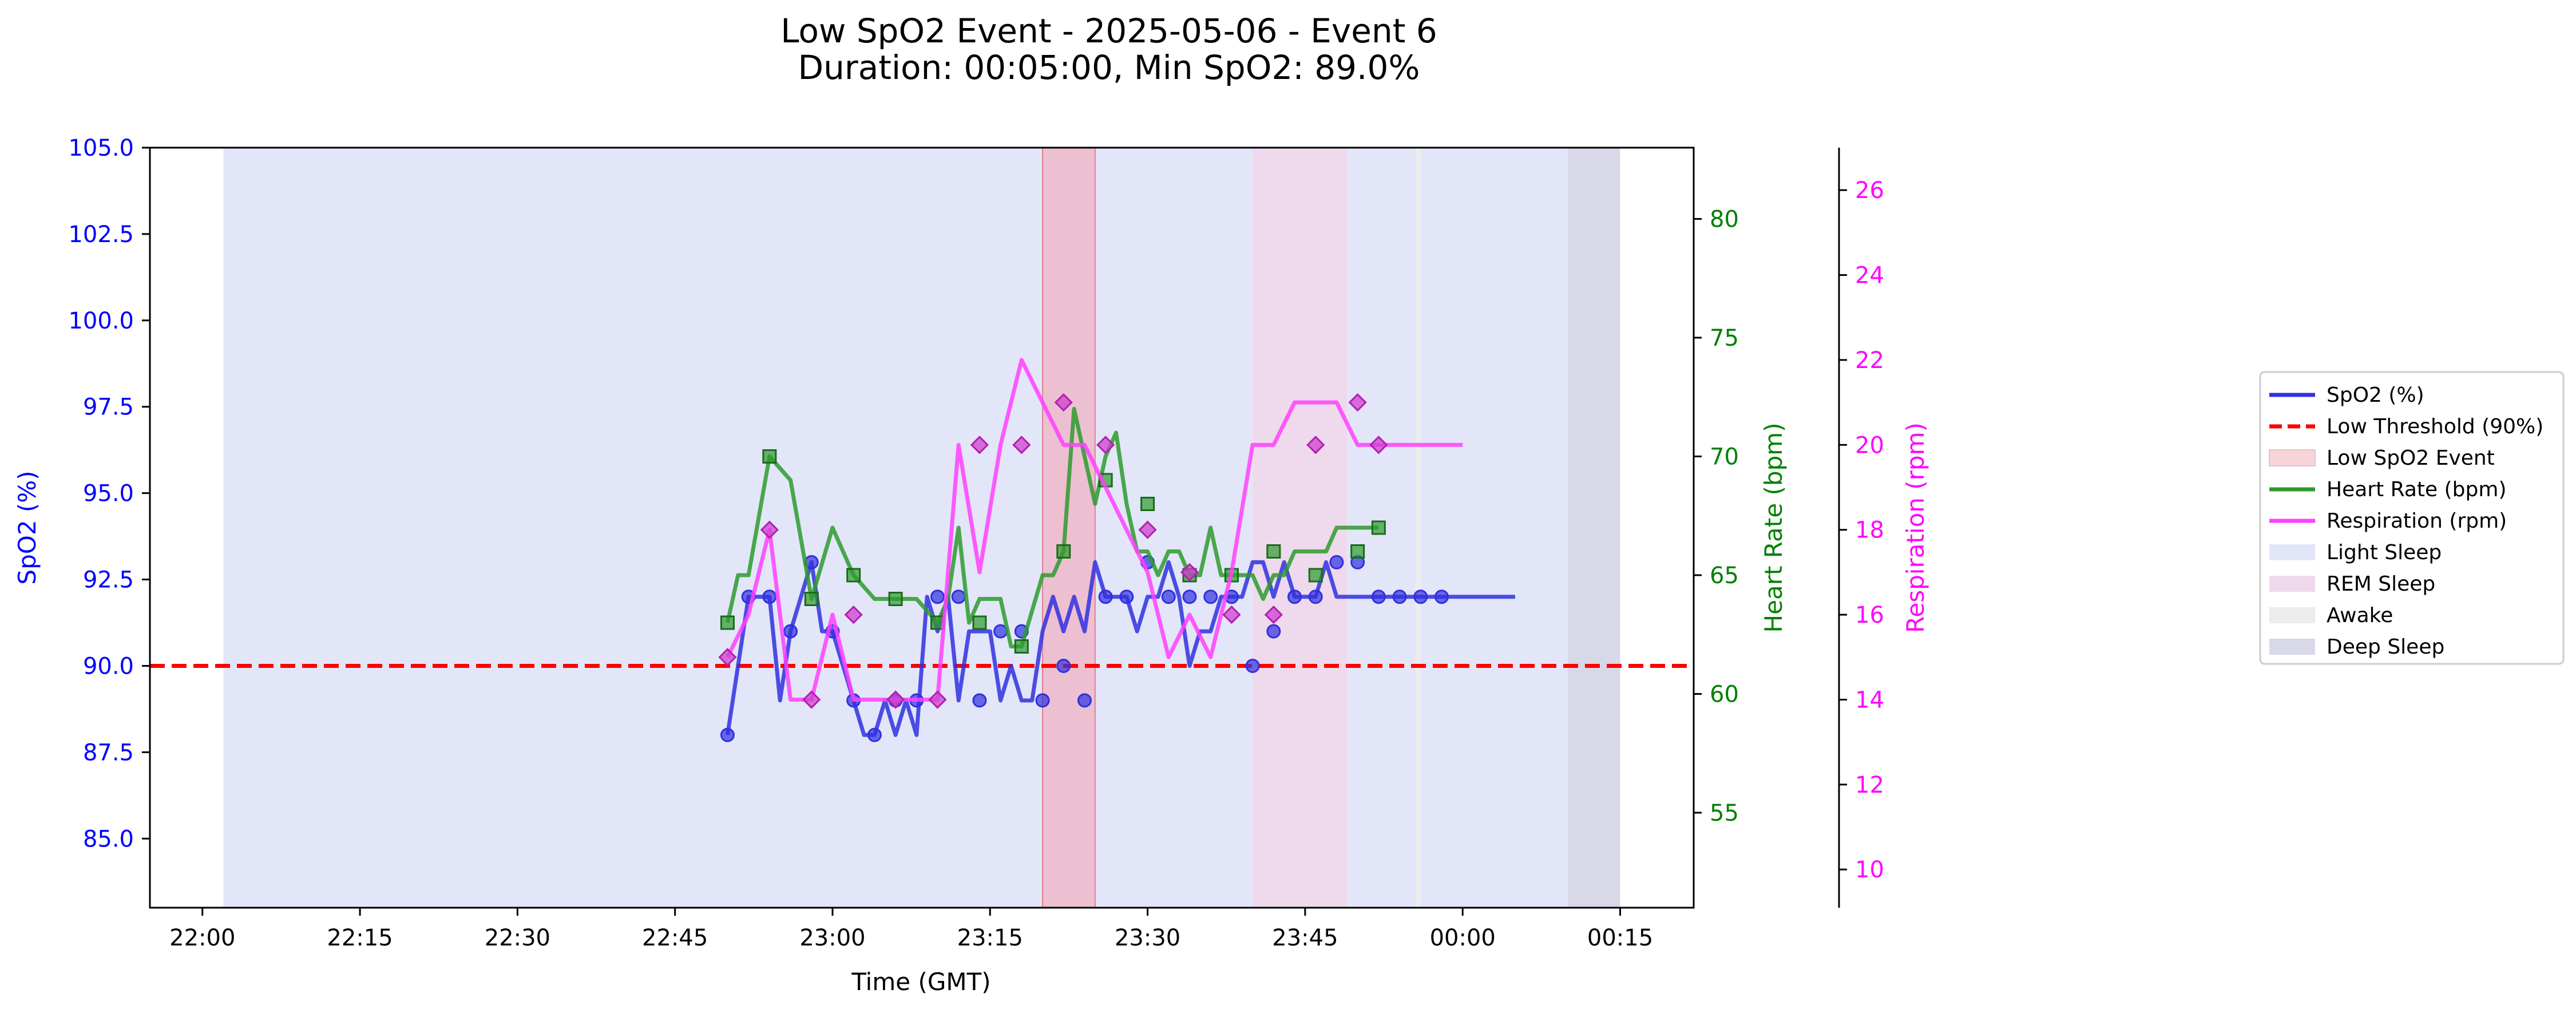  I want to click on y-axis-label-heart-rate: Heart Rate (bpm), so click(1774, 528).